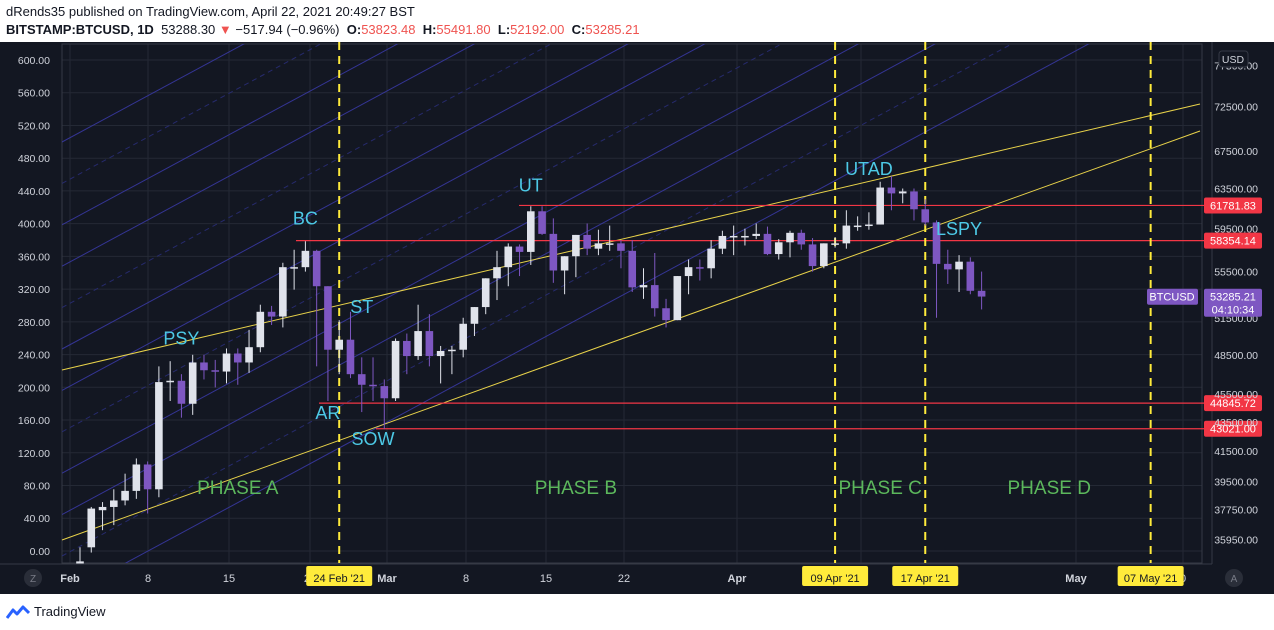 The height and width of the screenshot is (630, 1274). I want to click on price-tag-label: 43021.00, so click(1233, 430).